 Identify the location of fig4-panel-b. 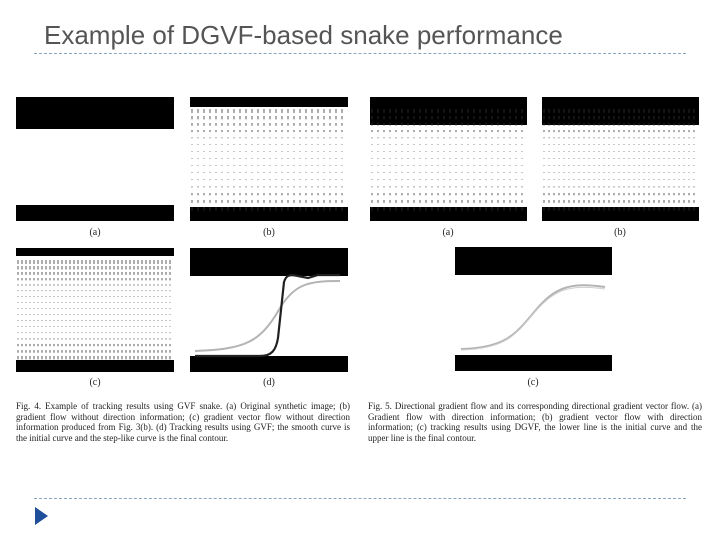
(269, 159).